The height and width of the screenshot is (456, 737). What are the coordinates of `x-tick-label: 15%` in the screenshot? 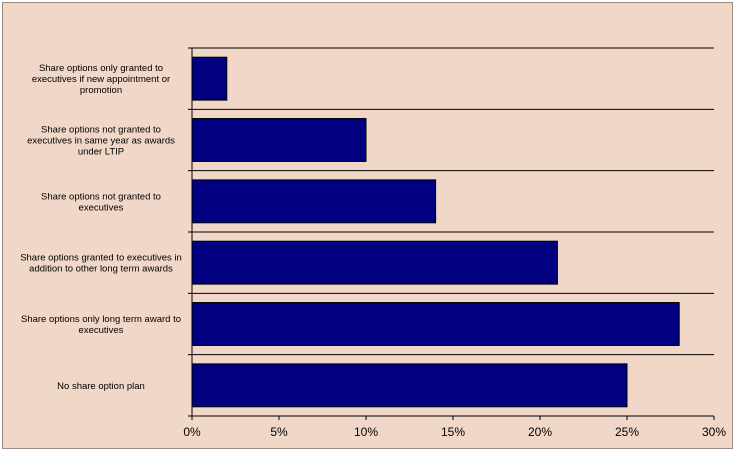 It's located at (453, 432).